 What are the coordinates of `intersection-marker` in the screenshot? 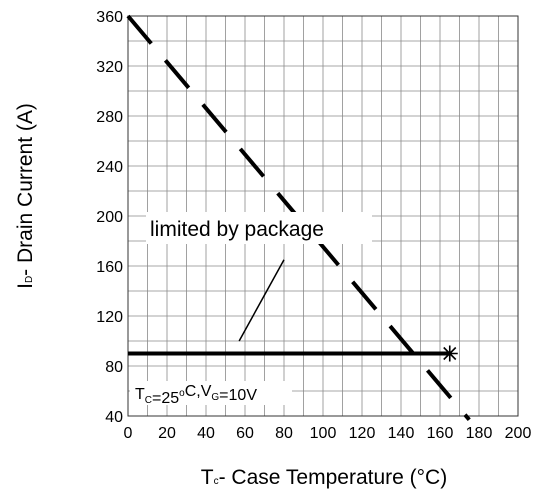 It's located at (449, 353).